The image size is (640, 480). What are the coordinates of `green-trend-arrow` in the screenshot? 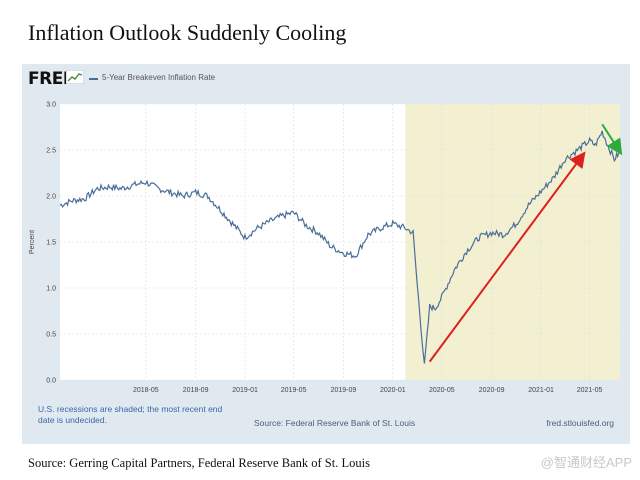 It's located at (612, 139).